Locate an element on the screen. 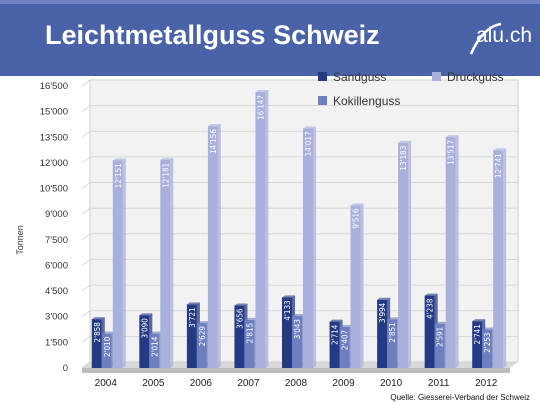 The width and height of the screenshot is (540, 405). y-tick-label: 12'000 is located at coordinates (54, 163).